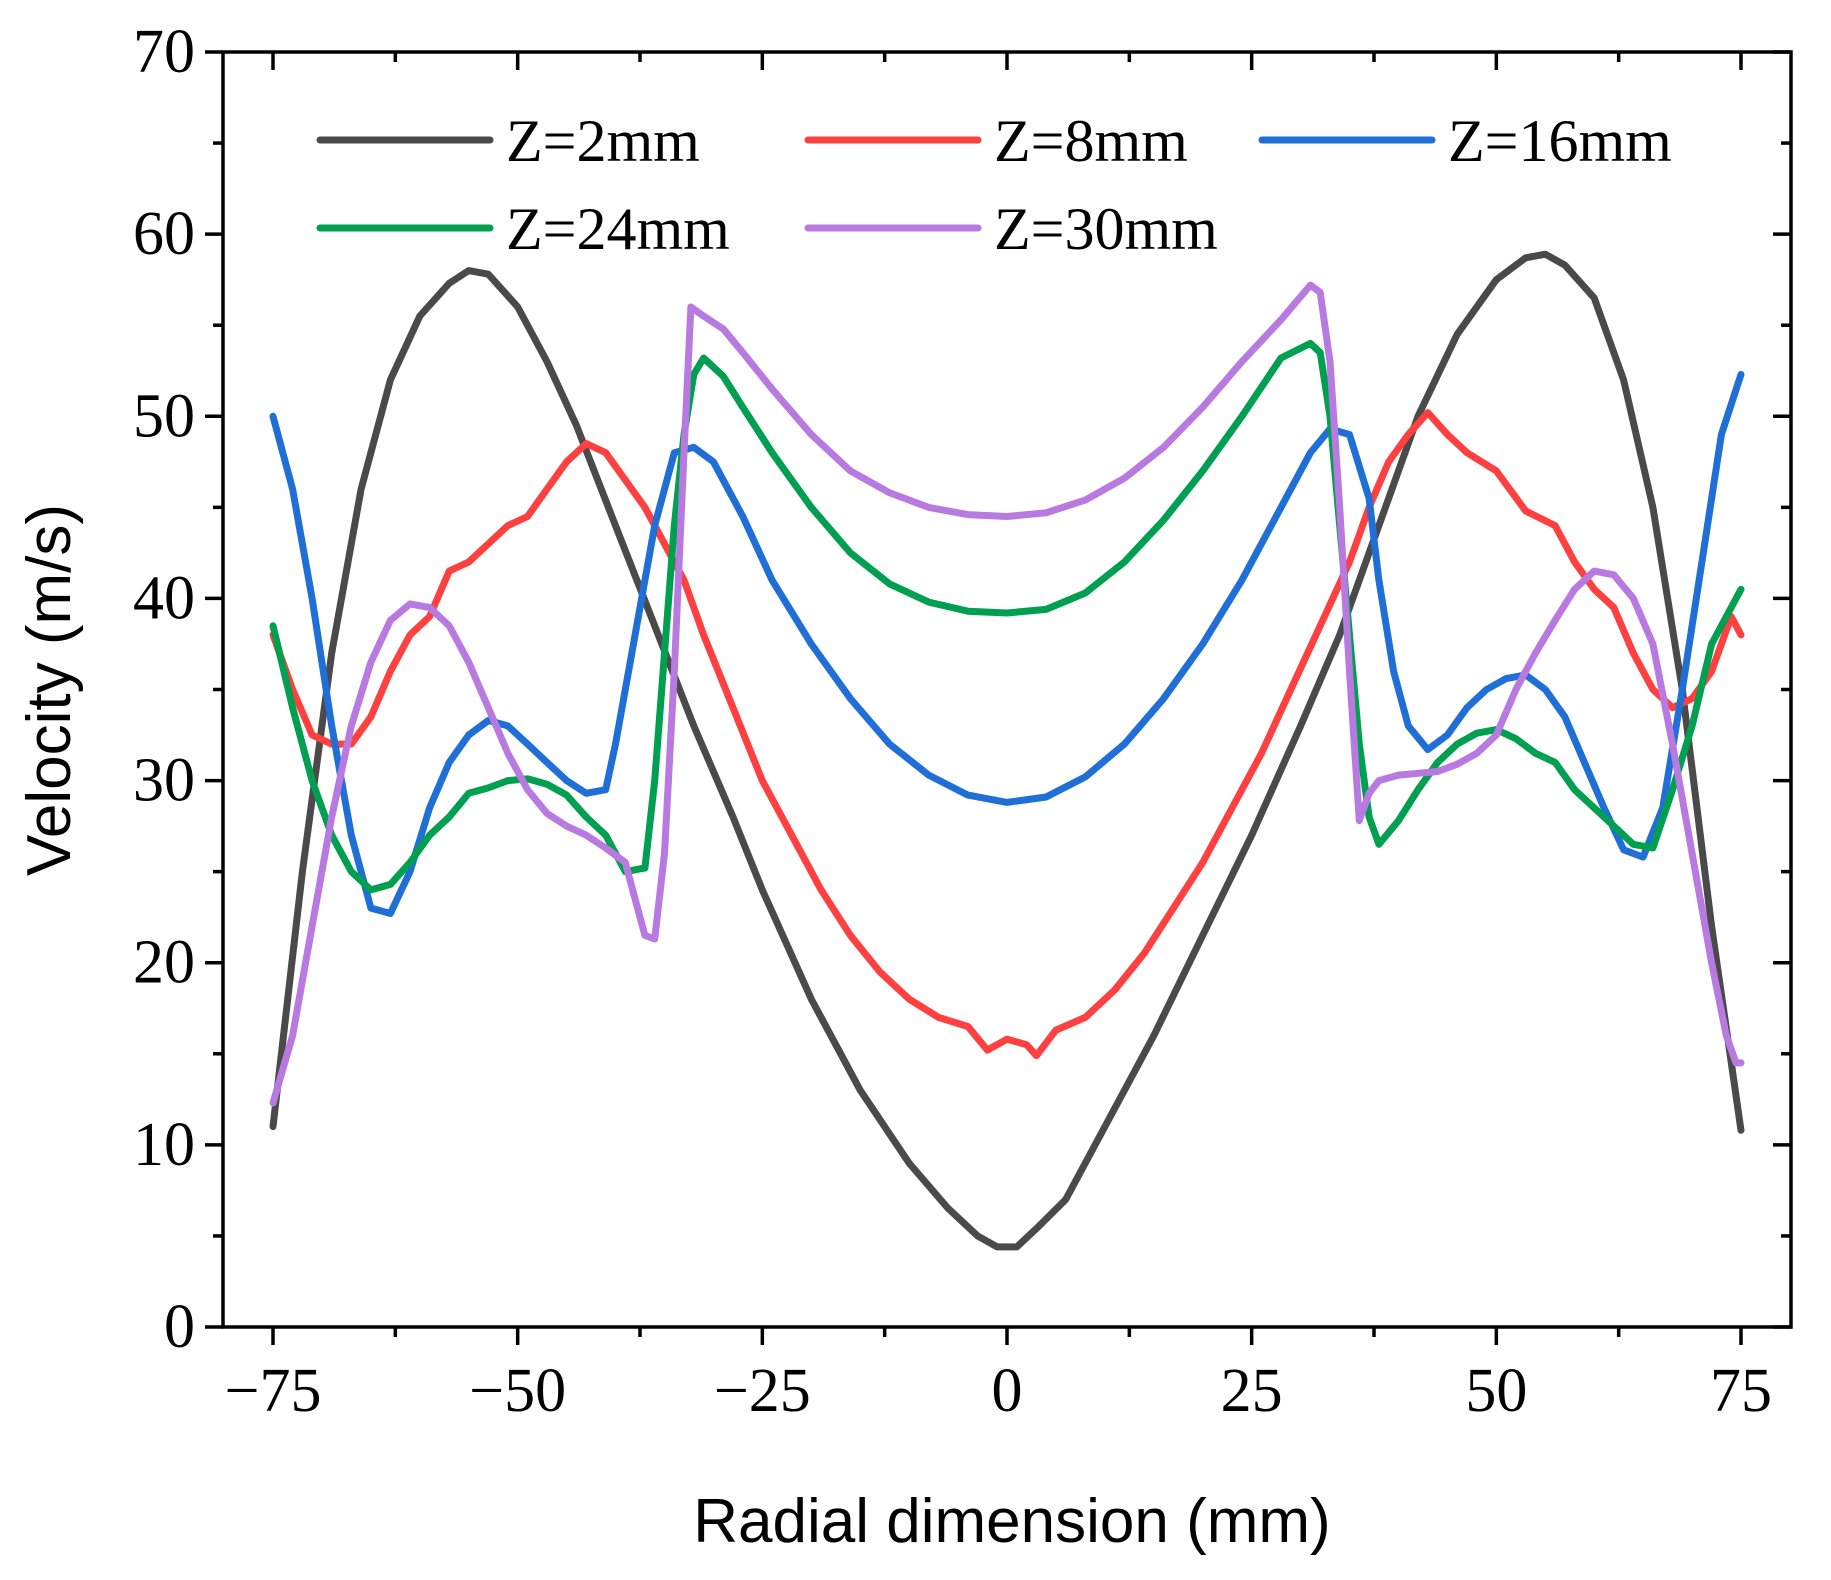  What do you see at coordinates (1091, 141) in the screenshot?
I see `legend-label: Z=8mm` at bounding box center [1091, 141].